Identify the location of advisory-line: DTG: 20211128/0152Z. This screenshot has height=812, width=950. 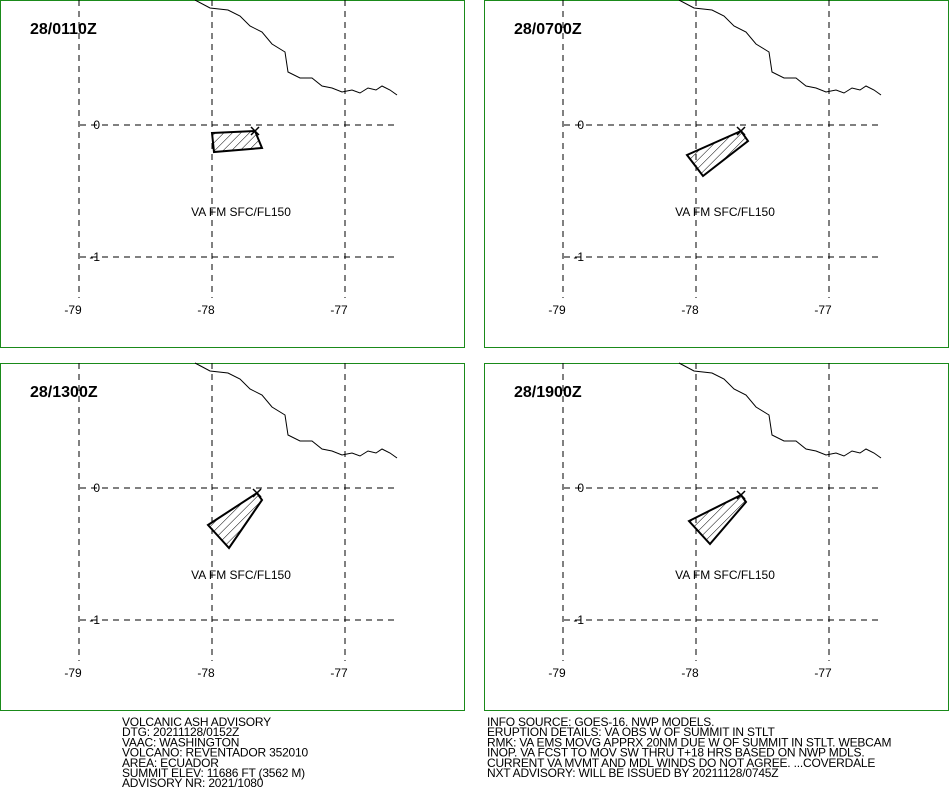
(180, 732).